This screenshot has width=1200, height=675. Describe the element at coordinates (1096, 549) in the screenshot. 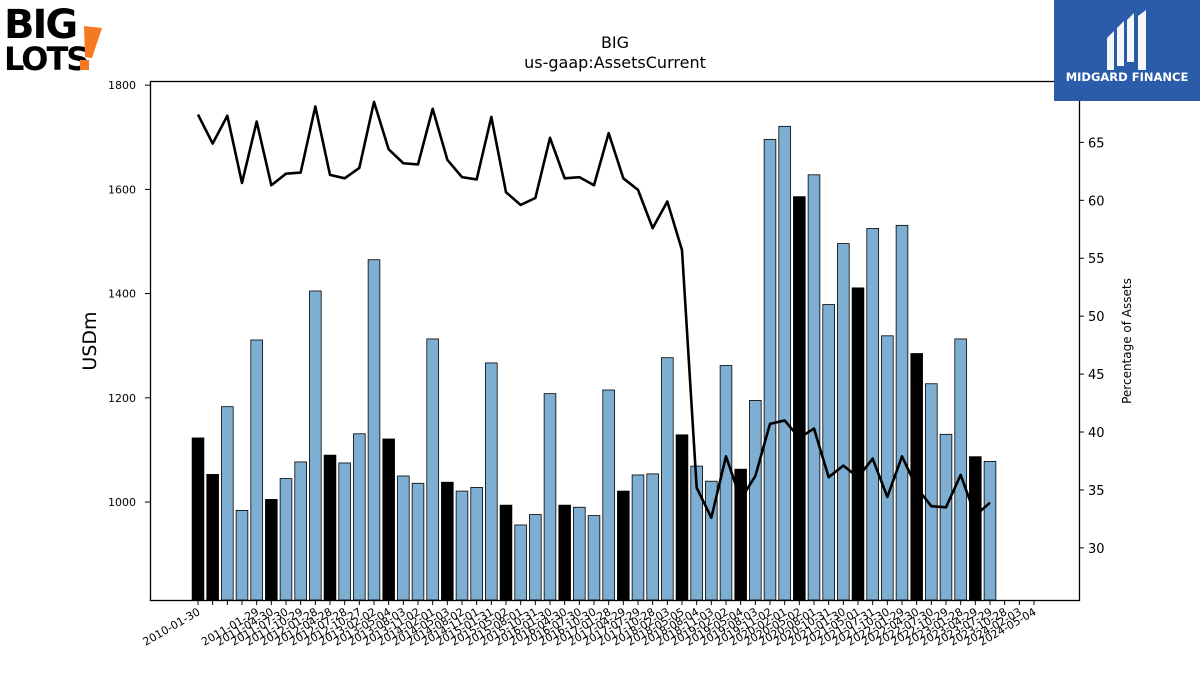

I see `y2-tick-label: 30` at that location.